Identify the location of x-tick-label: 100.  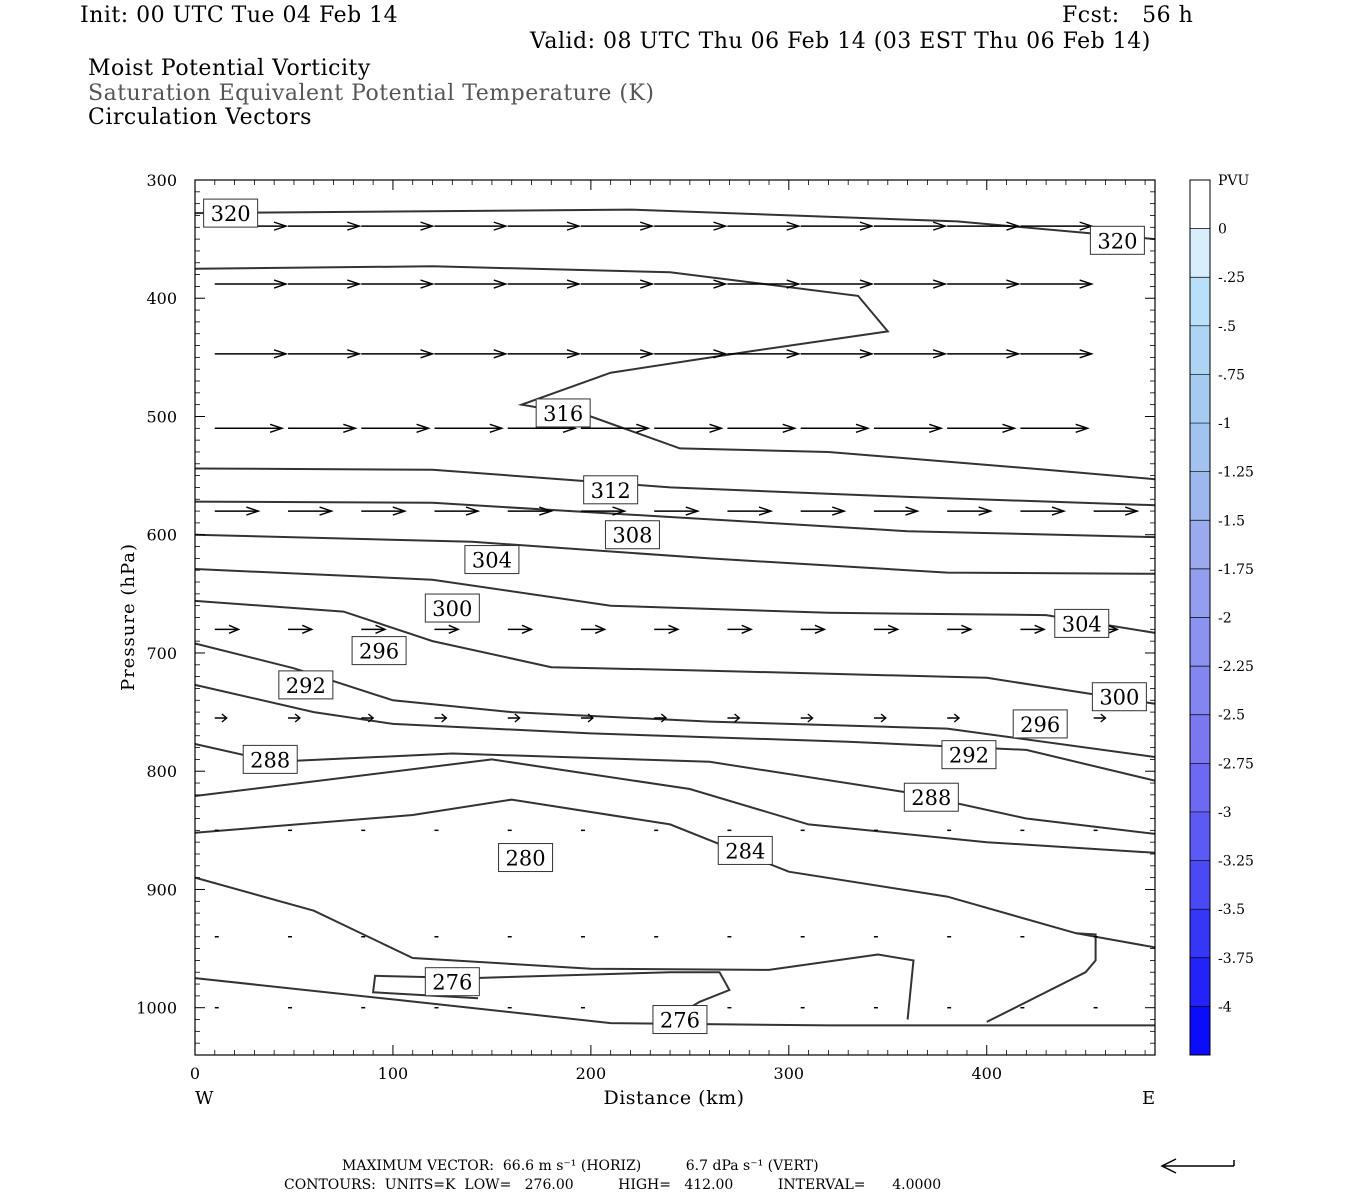
(393, 1073).